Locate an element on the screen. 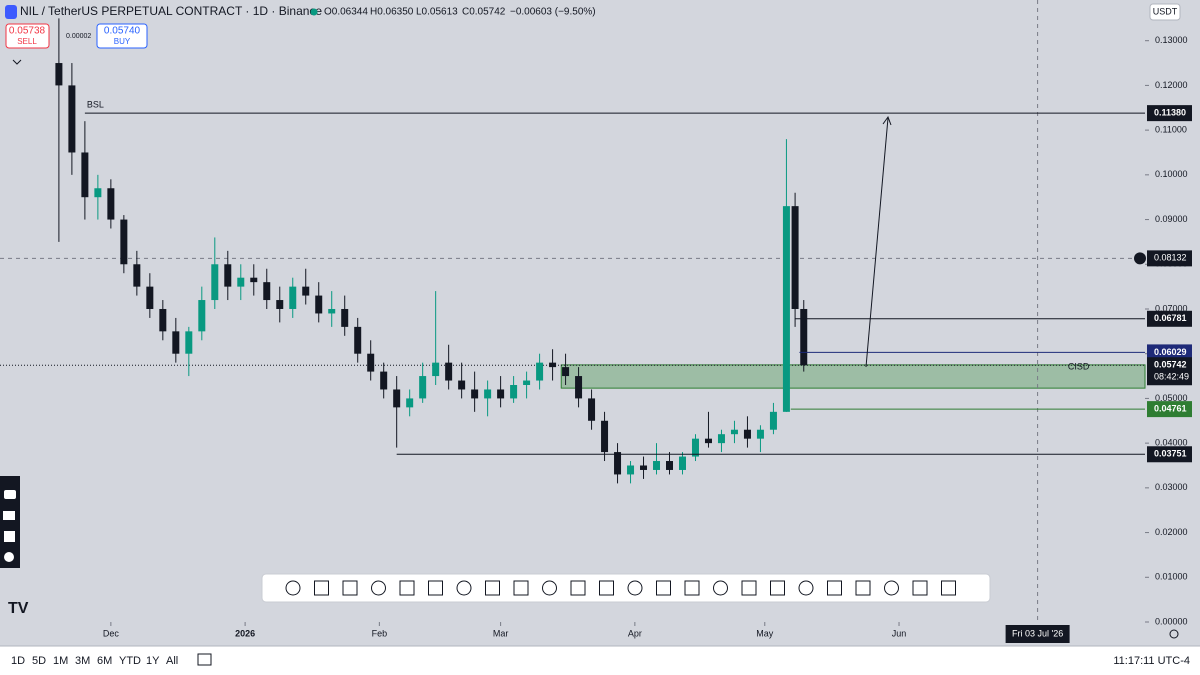 The height and width of the screenshot is (675, 1200). settings-icon is located at coordinates (9, 557).